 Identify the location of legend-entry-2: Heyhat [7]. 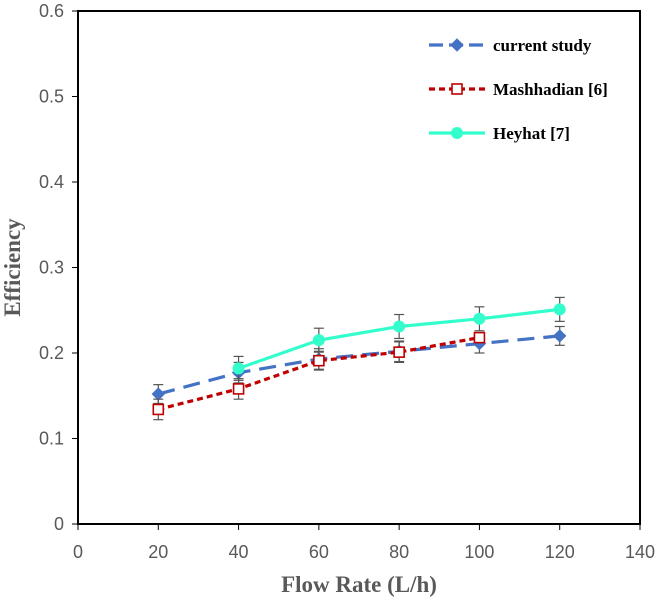
(499, 133).